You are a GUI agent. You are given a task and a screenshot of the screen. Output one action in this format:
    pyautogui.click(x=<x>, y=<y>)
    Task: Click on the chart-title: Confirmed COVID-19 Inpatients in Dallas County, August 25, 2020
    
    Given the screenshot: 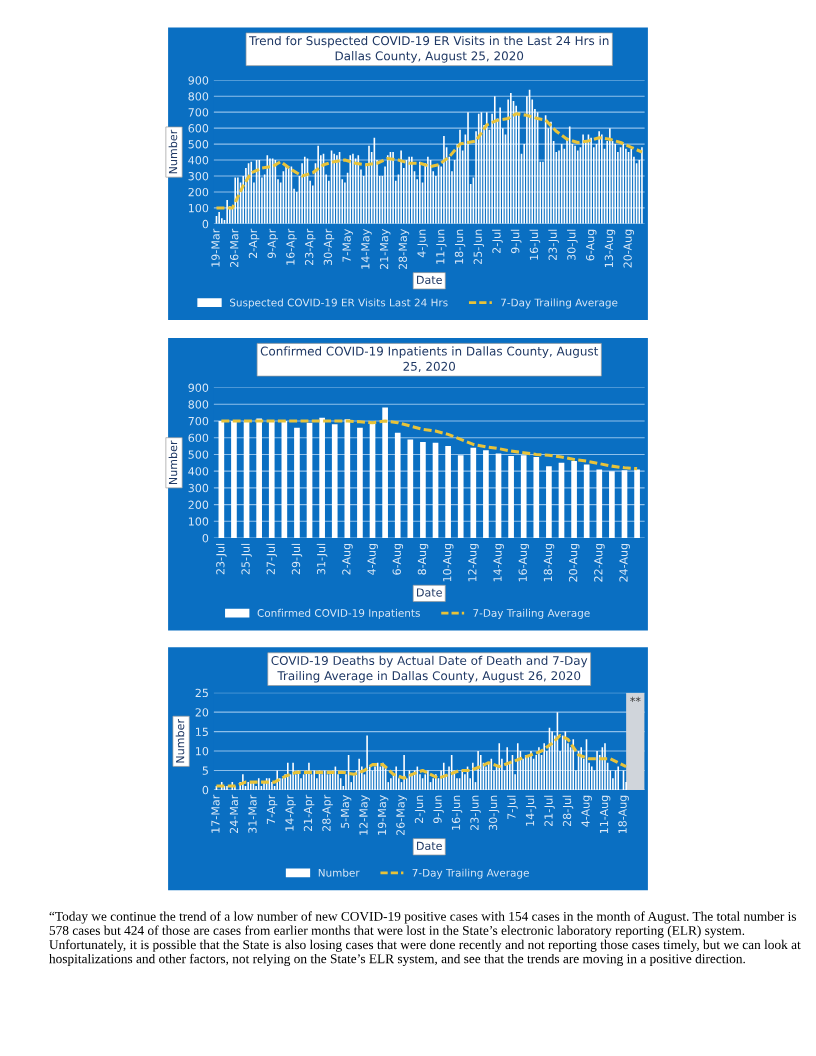 What is the action you would take?
    pyautogui.click(x=429, y=359)
    